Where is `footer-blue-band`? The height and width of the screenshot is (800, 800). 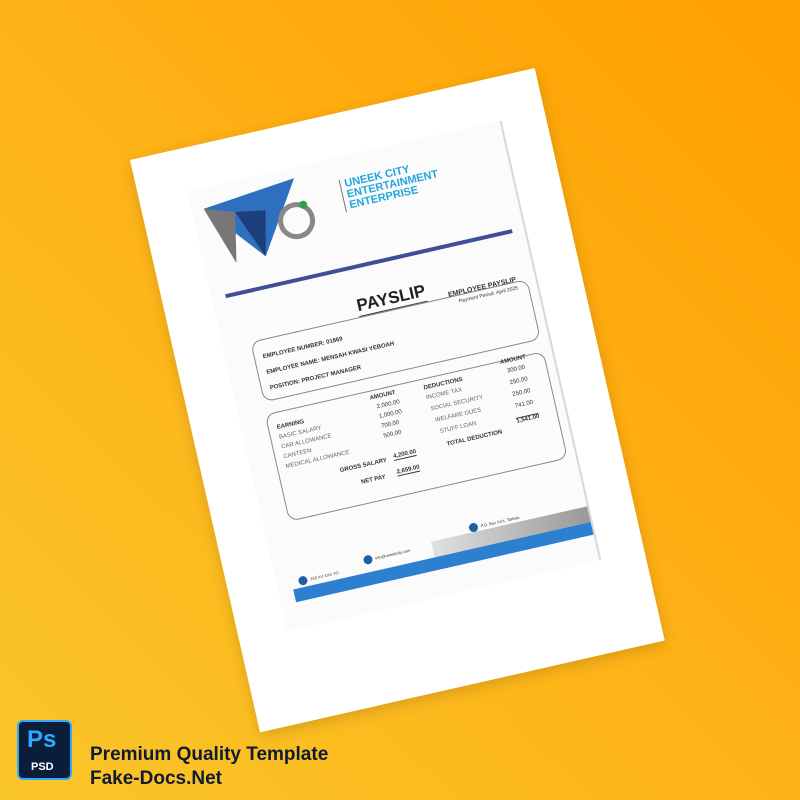
footer-blue-band is located at coordinates (443, 562).